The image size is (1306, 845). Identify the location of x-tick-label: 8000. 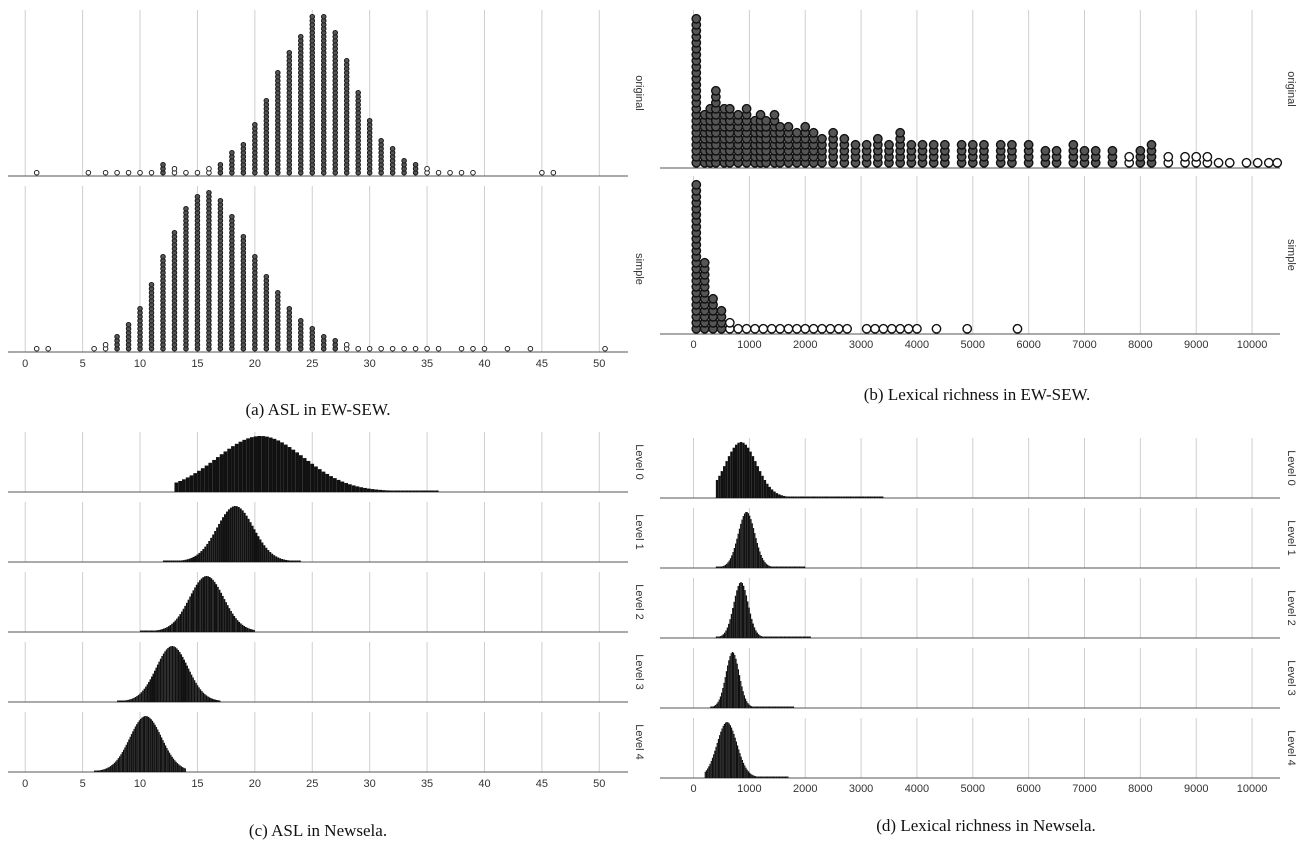
(1140, 345).